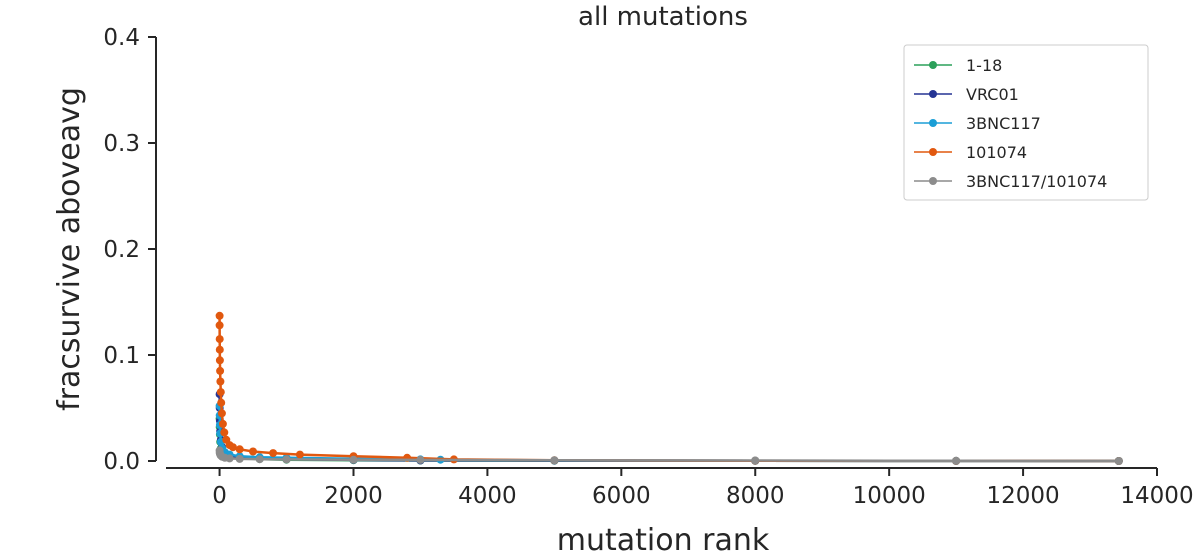 This screenshot has width=1196, height=555. I want to click on x-tick-label: 4000, so click(487, 496).